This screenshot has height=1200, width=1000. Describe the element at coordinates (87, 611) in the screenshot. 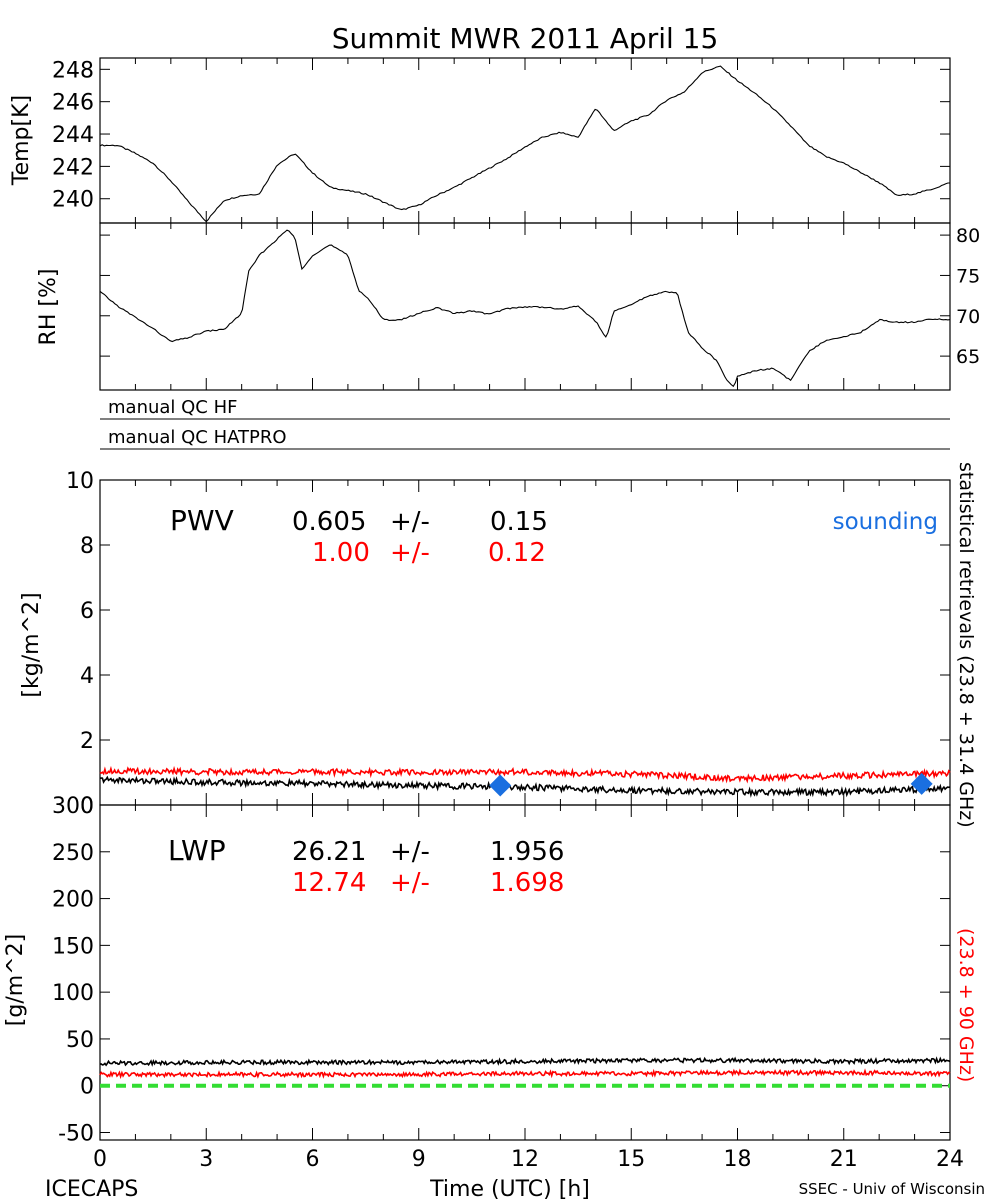

I see `pwv-y-tick-label: 6` at that location.